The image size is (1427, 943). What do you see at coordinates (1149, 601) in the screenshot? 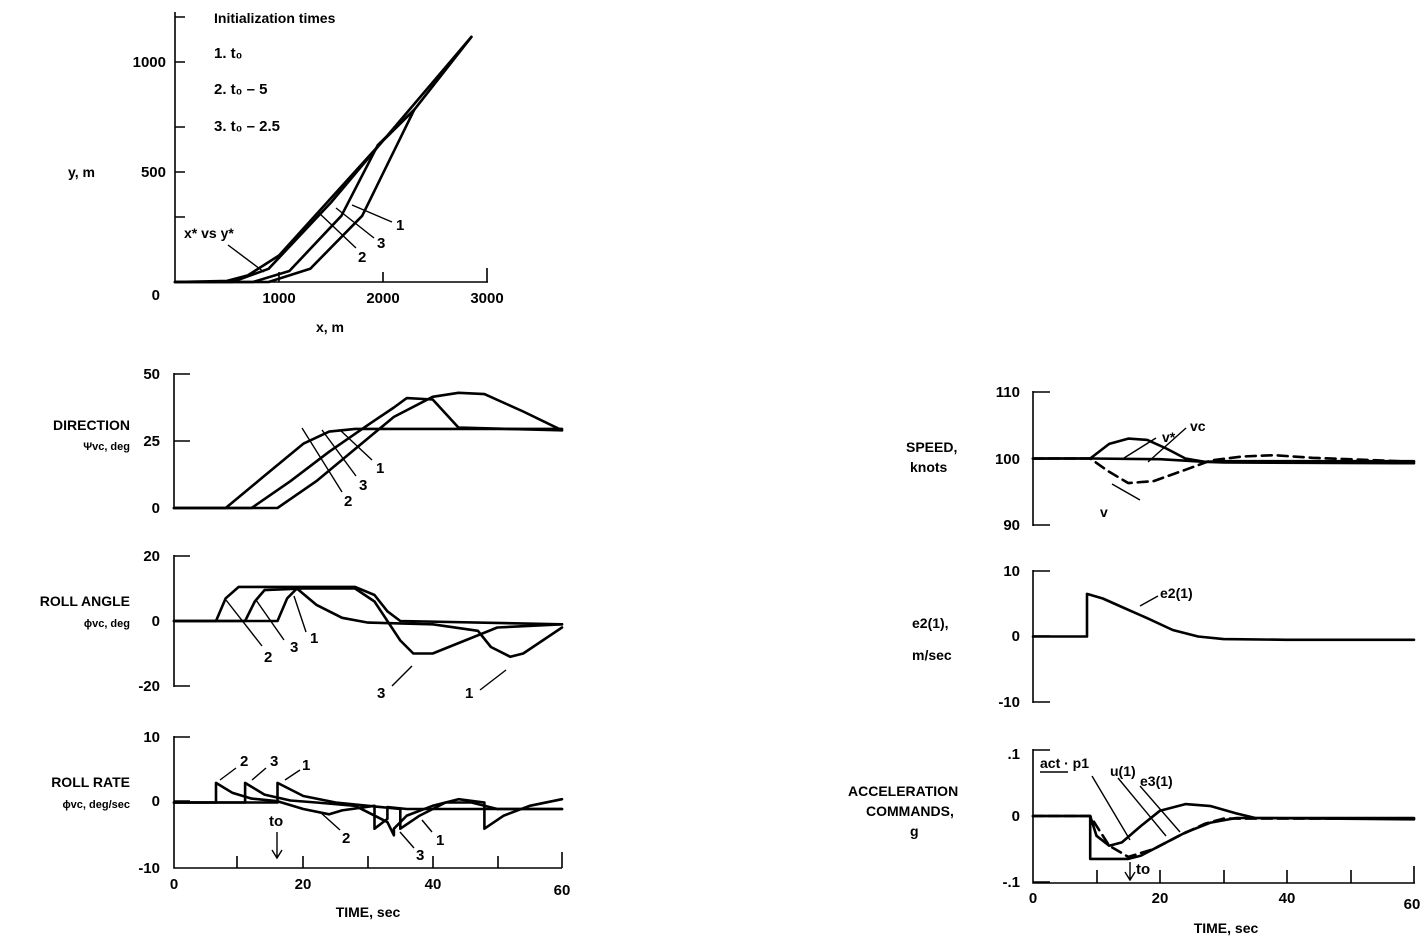
I see `e2-leader` at bounding box center [1149, 601].